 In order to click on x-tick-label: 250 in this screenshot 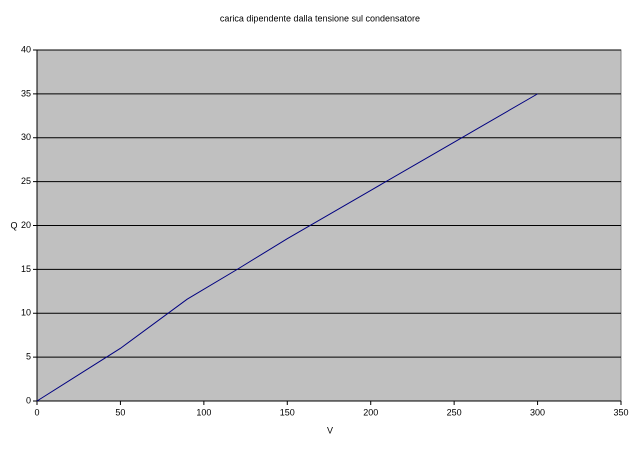, I will do `click(454, 412)`.